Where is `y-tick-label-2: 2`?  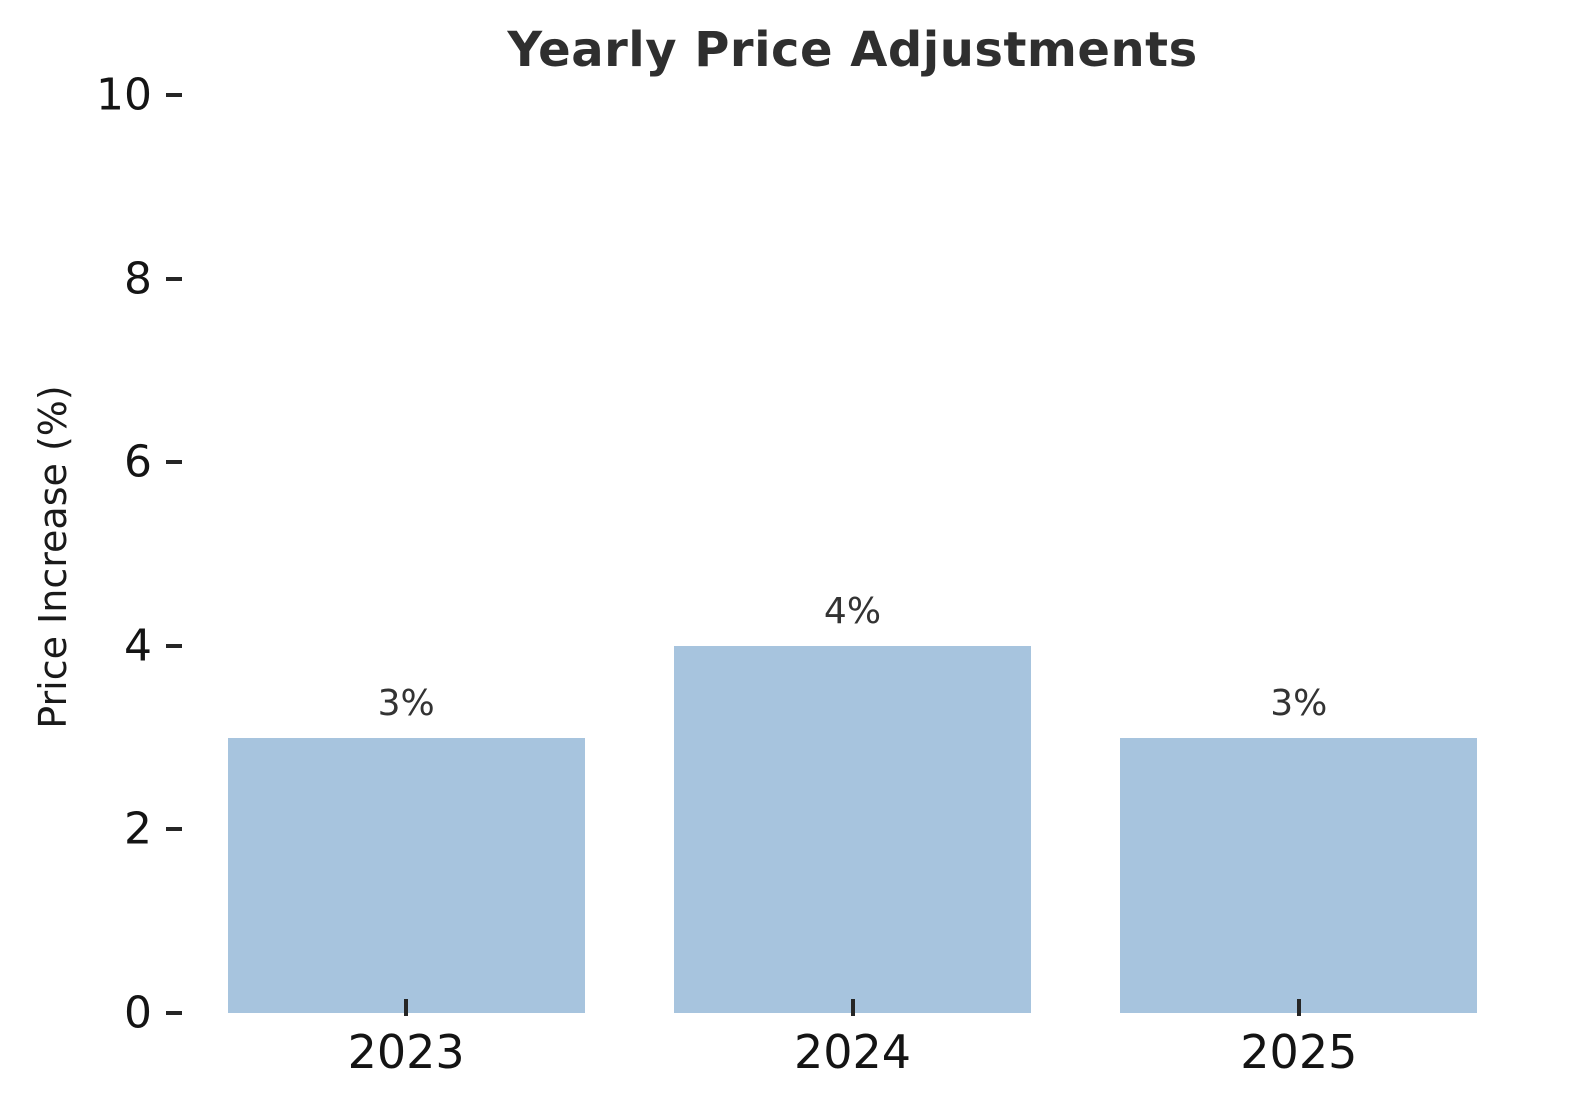
y-tick-label-2: 2 is located at coordinates (138, 829).